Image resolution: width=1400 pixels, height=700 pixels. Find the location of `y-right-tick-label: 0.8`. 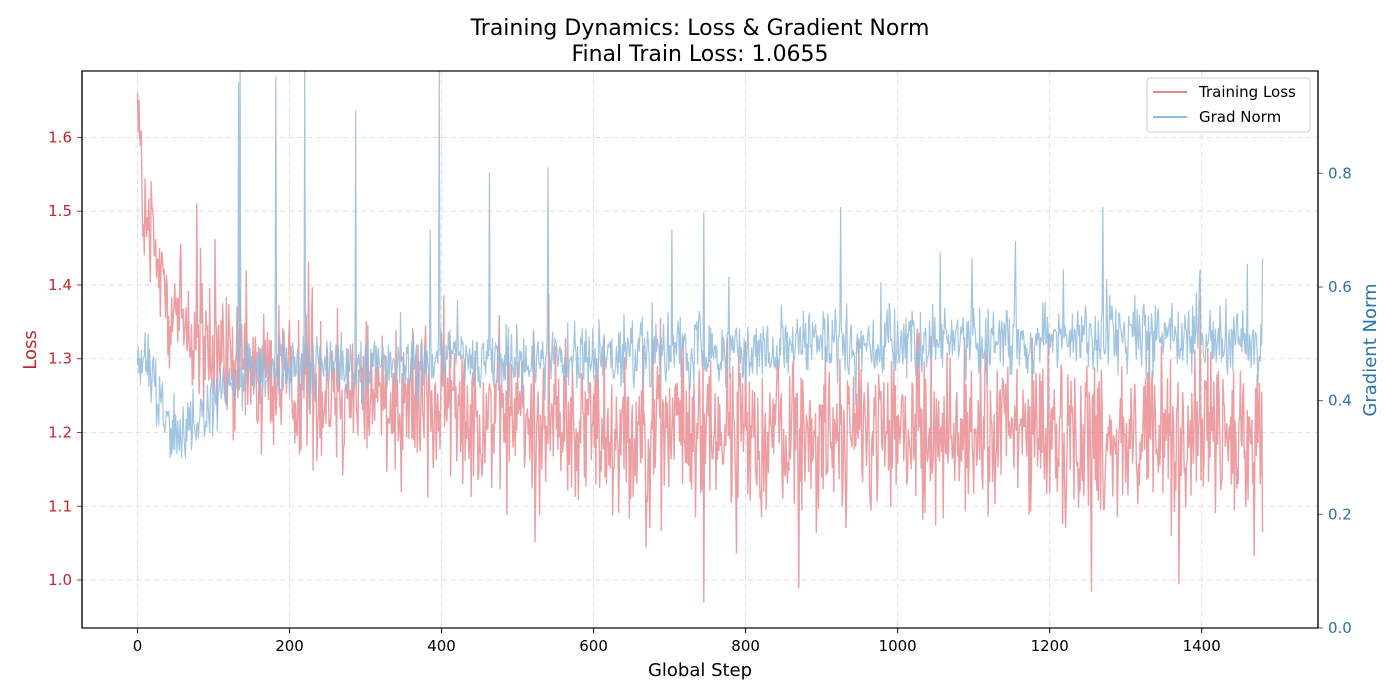

y-right-tick-label: 0.8 is located at coordinates (1340, 173).